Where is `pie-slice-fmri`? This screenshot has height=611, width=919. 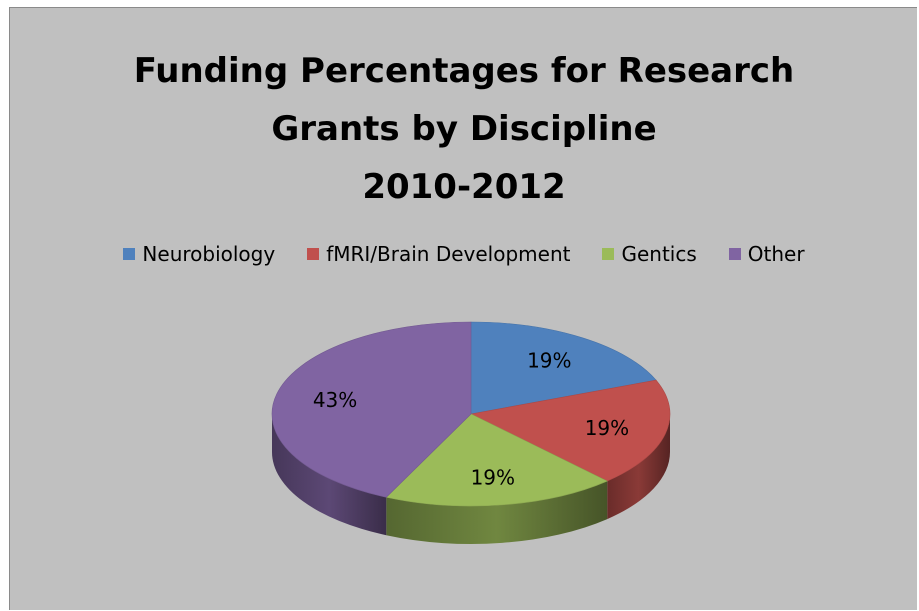 pie-slice-fmri is located at coordinates (570, 430).